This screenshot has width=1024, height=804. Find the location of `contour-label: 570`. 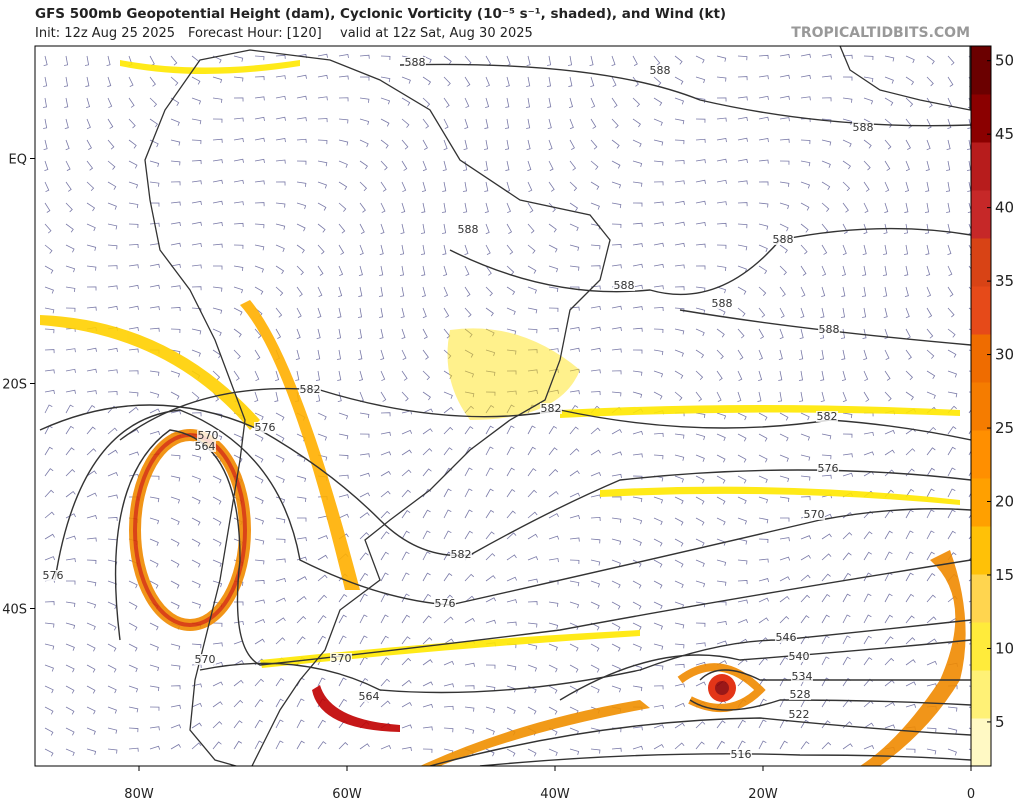

contour-label: 570 is located at coordinates (814, 514).